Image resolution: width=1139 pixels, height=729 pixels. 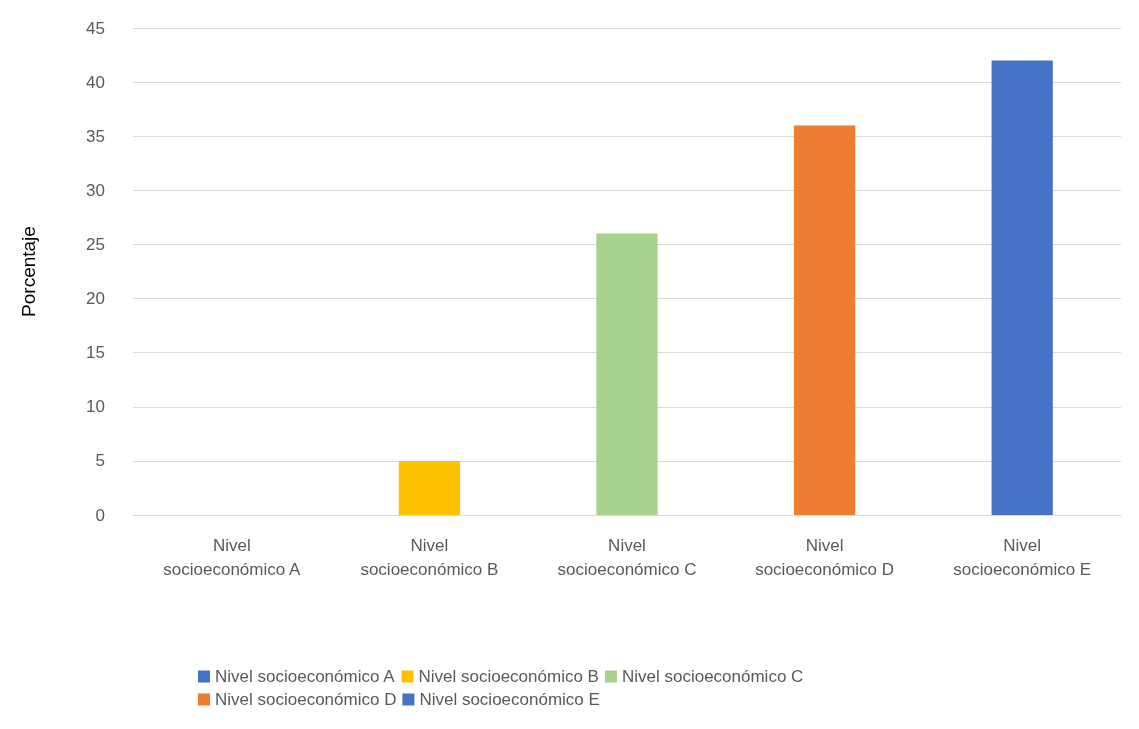 What do you see at coordinates (95, 299) in the screenshot?
I see `y-tick-label: 20` at bounding box center [95, 299].